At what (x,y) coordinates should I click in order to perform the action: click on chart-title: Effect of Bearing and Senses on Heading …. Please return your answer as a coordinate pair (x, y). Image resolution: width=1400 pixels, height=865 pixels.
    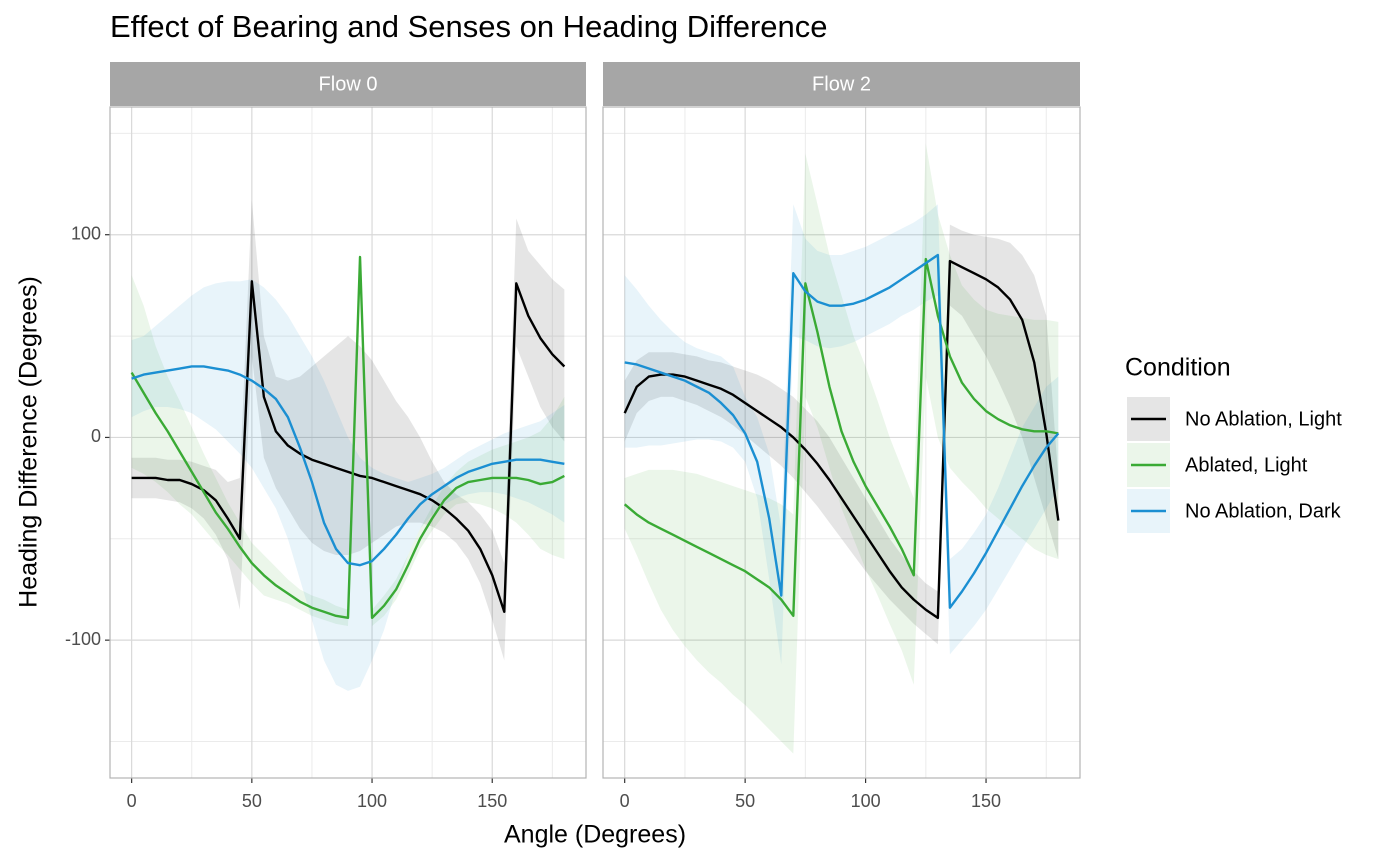
    Looking at the image, I should click on (469, 26).